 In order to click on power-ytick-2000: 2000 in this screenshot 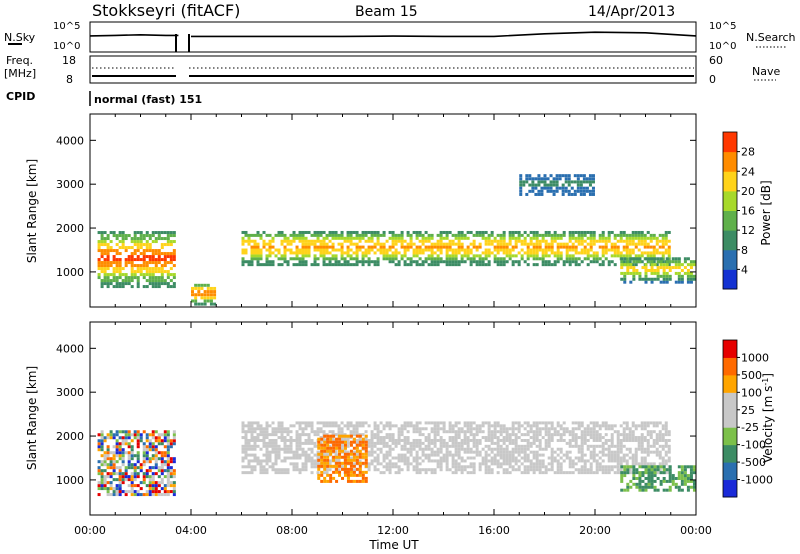, I will do `click(70, 228)`.